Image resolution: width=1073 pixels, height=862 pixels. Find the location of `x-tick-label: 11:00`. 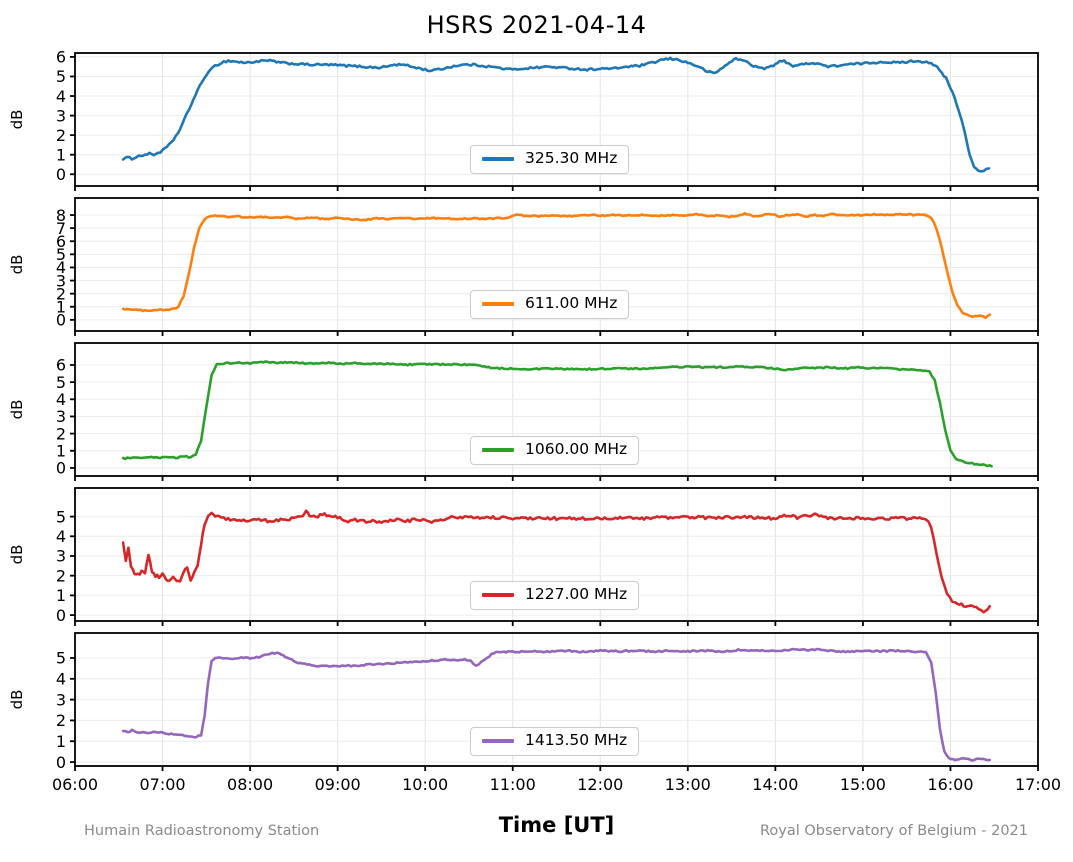

x-tick-label: 11:00 is located at coordinates (513, 784).